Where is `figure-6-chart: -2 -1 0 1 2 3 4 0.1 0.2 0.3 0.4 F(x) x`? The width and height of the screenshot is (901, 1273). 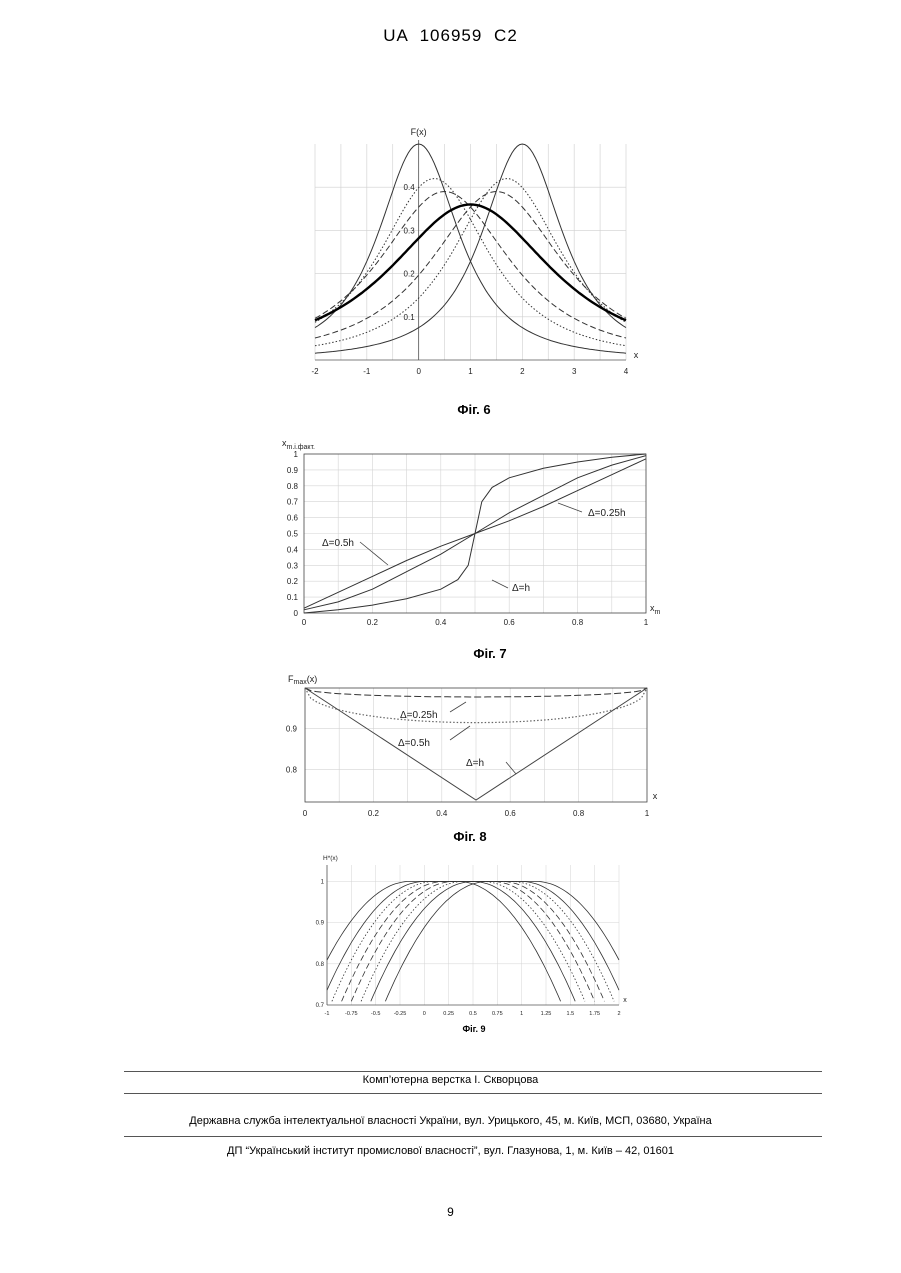 figure-6-chart: -2 -1 0 1 2 3 4 0.1 0.2 0.3 0.4 F(x) x is located at coordinates (470, 252).